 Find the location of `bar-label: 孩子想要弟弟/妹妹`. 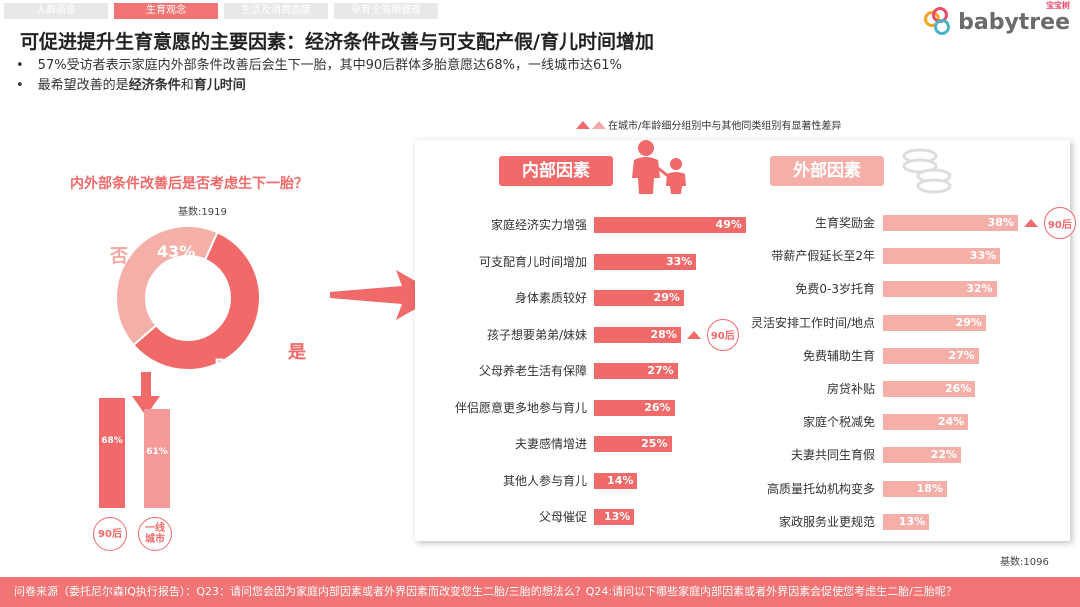

bar-label: 孩子想要弟弟/妹妹 is located at coordinates (536, 334).